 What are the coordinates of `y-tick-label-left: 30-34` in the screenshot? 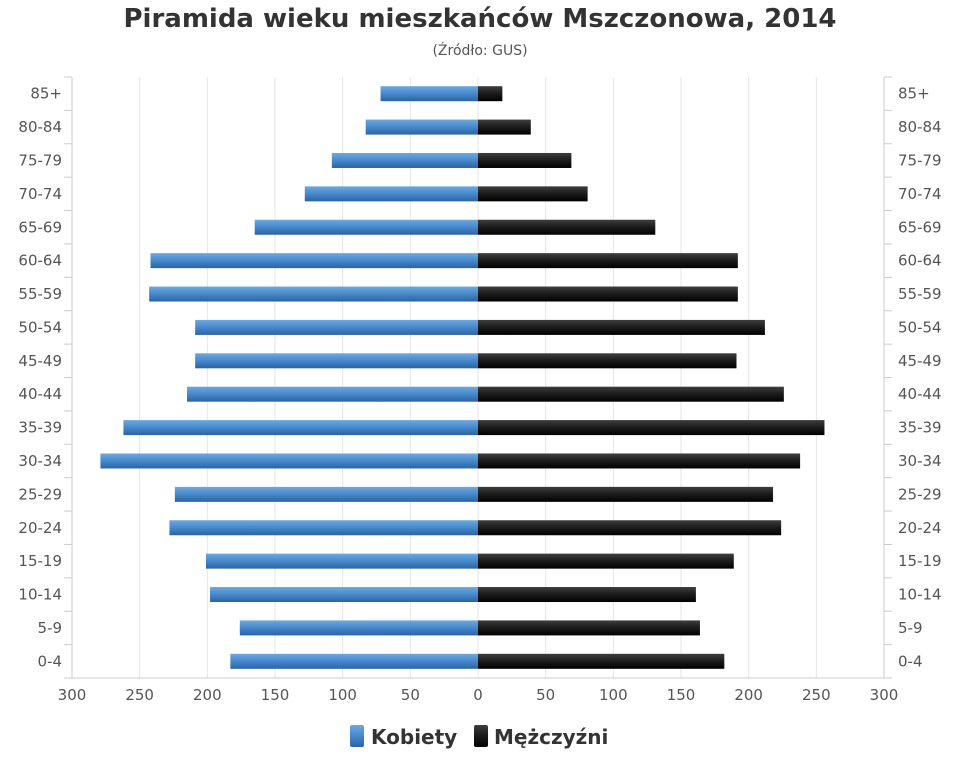 It's located at (40, 461).